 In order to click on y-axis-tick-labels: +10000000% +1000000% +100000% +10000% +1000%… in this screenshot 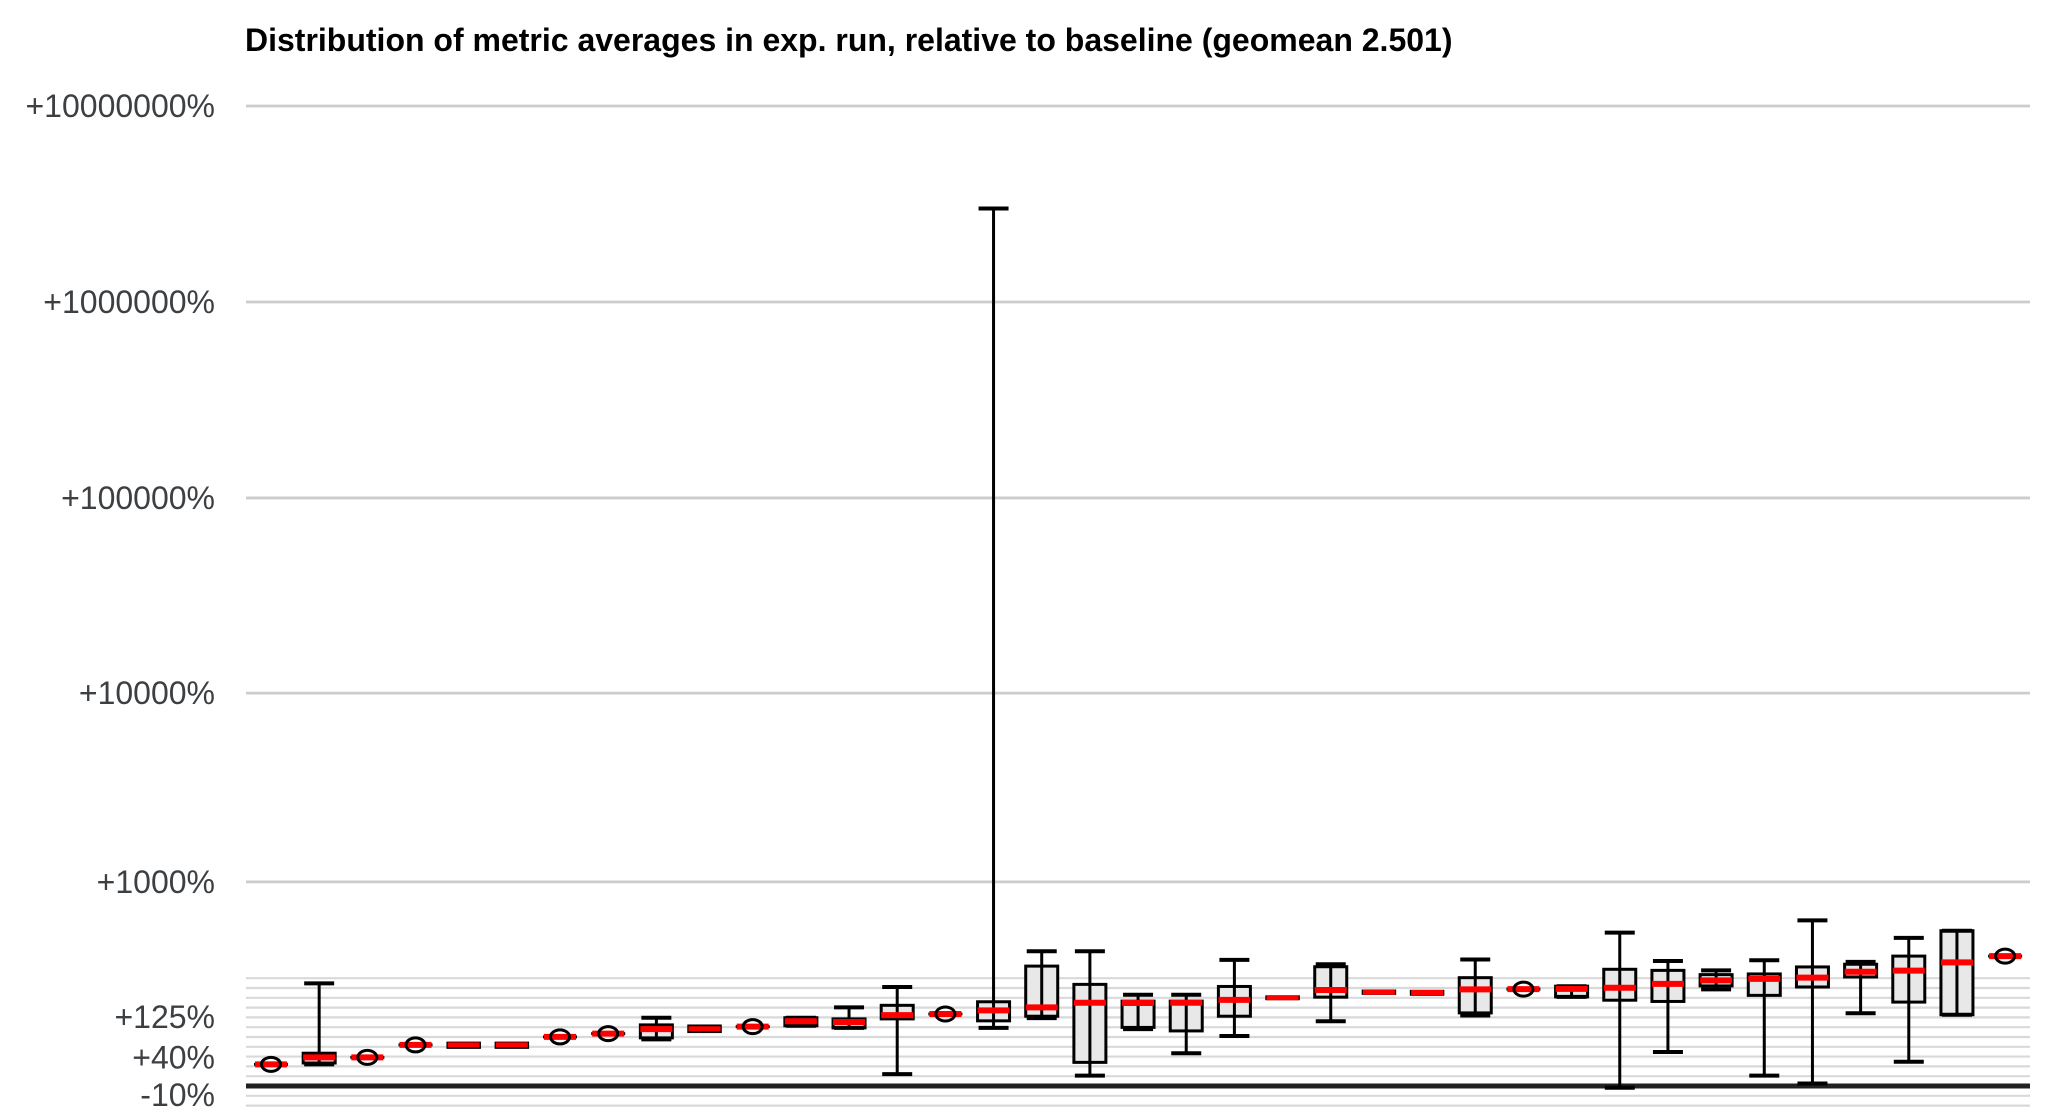, I will do `click(120, 600)`.